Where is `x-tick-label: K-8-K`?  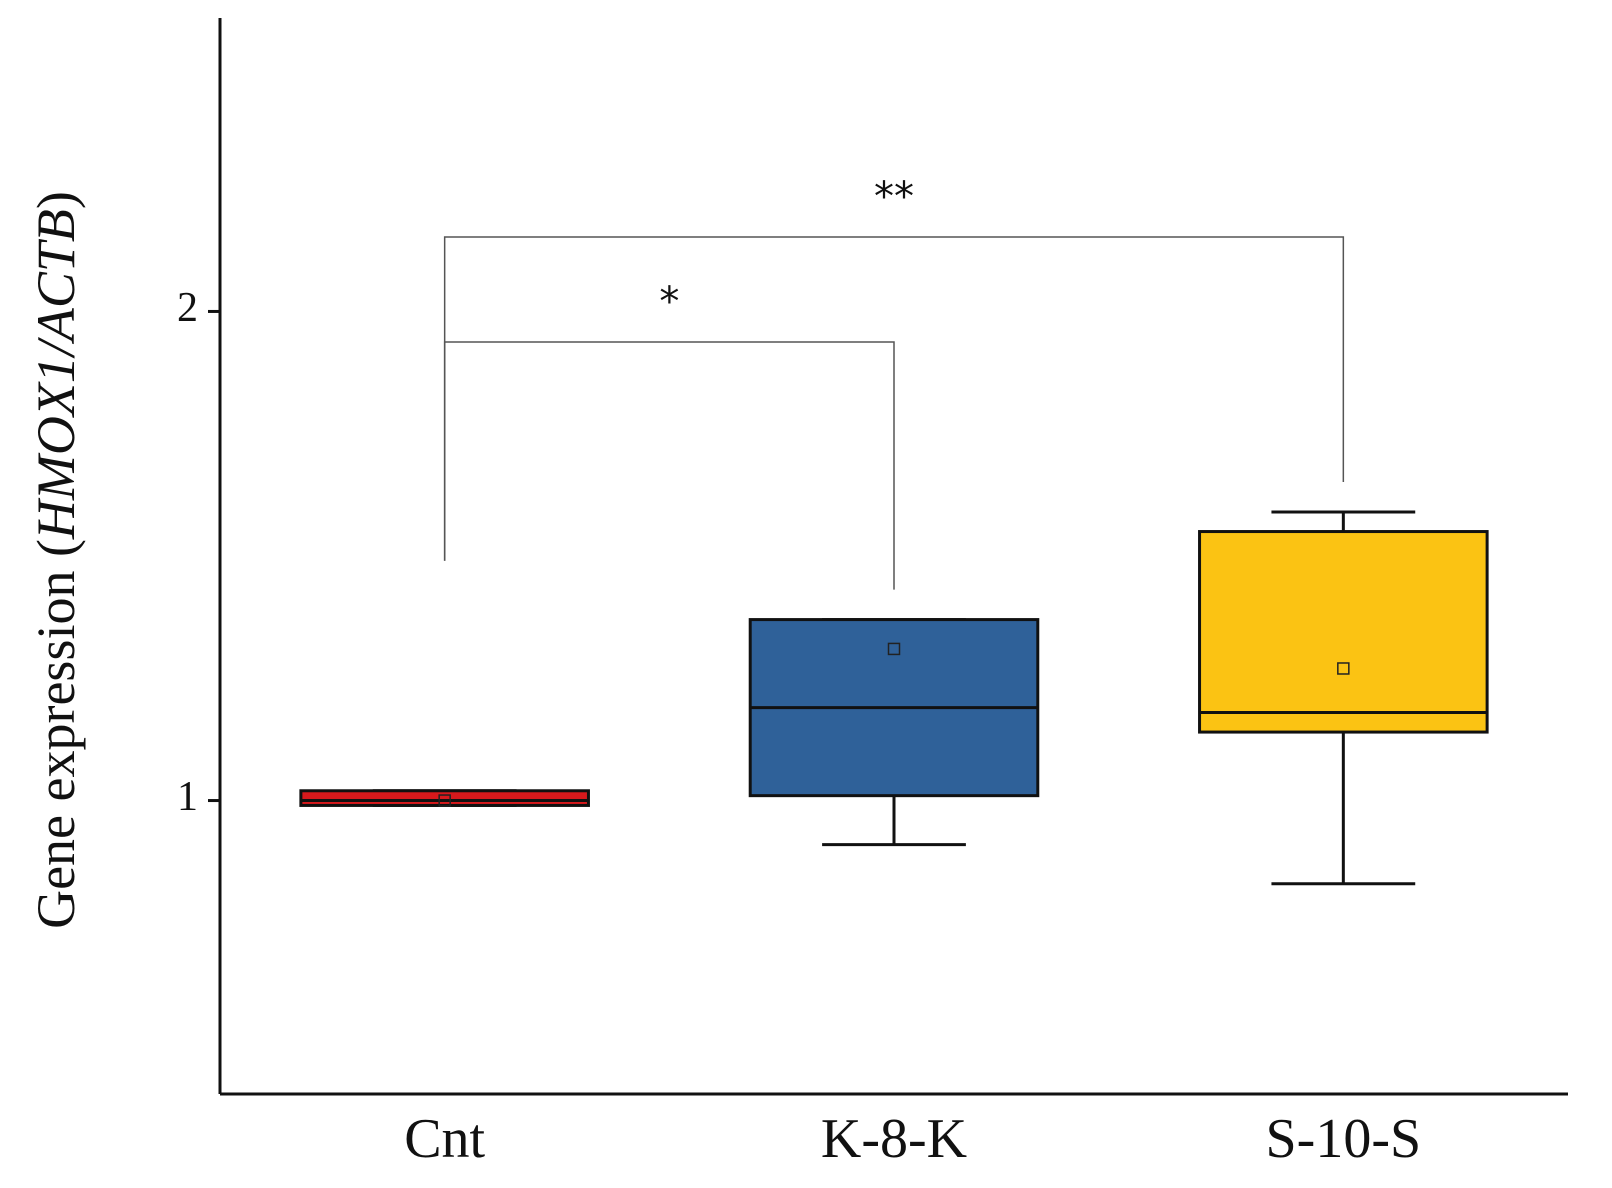
x-tick-label: K-8-K is located at coordinates (894, 1139).